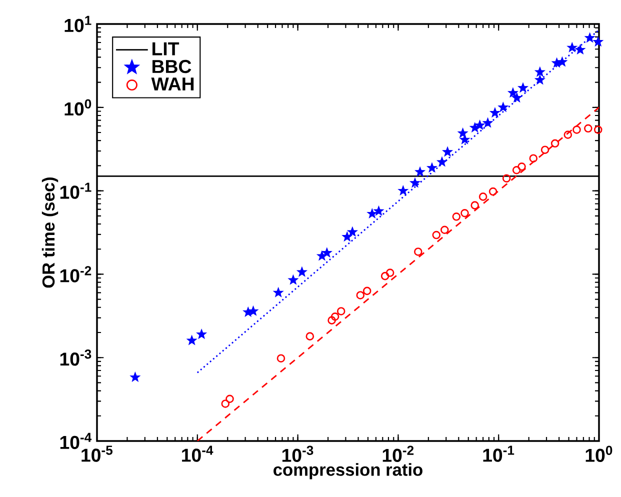 The height and width of the screenshot is (497, 621). What do you see at coordinates (76, 357) in the screenshot?
I see `y-tick-label: 10$^{-3}$` at bounding box center [76, 357].